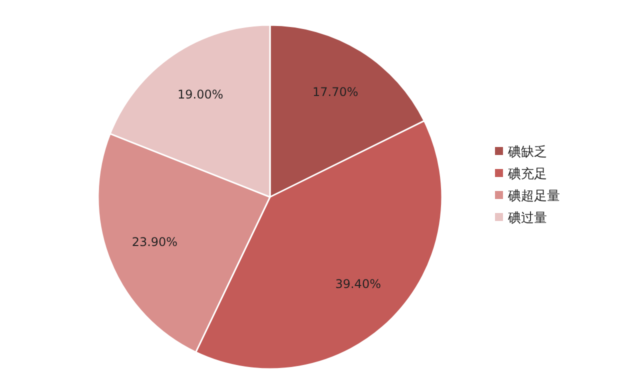 Image resolution: width=640 pixels, height=379 pixels. I want to click on legend-label: 碘充足, so click(527, 174).